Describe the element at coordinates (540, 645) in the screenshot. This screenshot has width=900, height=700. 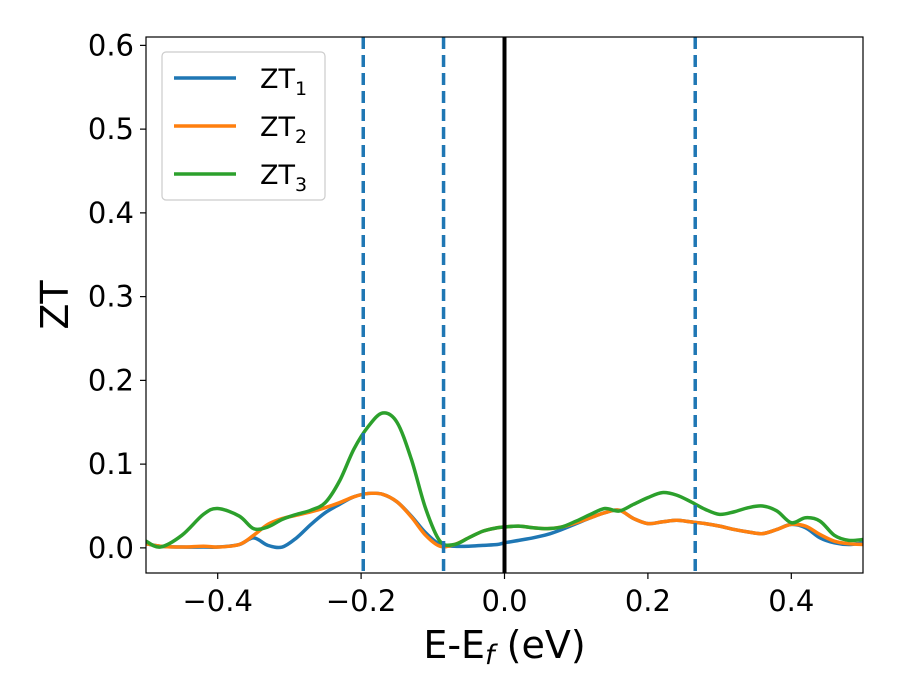
I see `x-axis-label-unit: (eV)` at that location.